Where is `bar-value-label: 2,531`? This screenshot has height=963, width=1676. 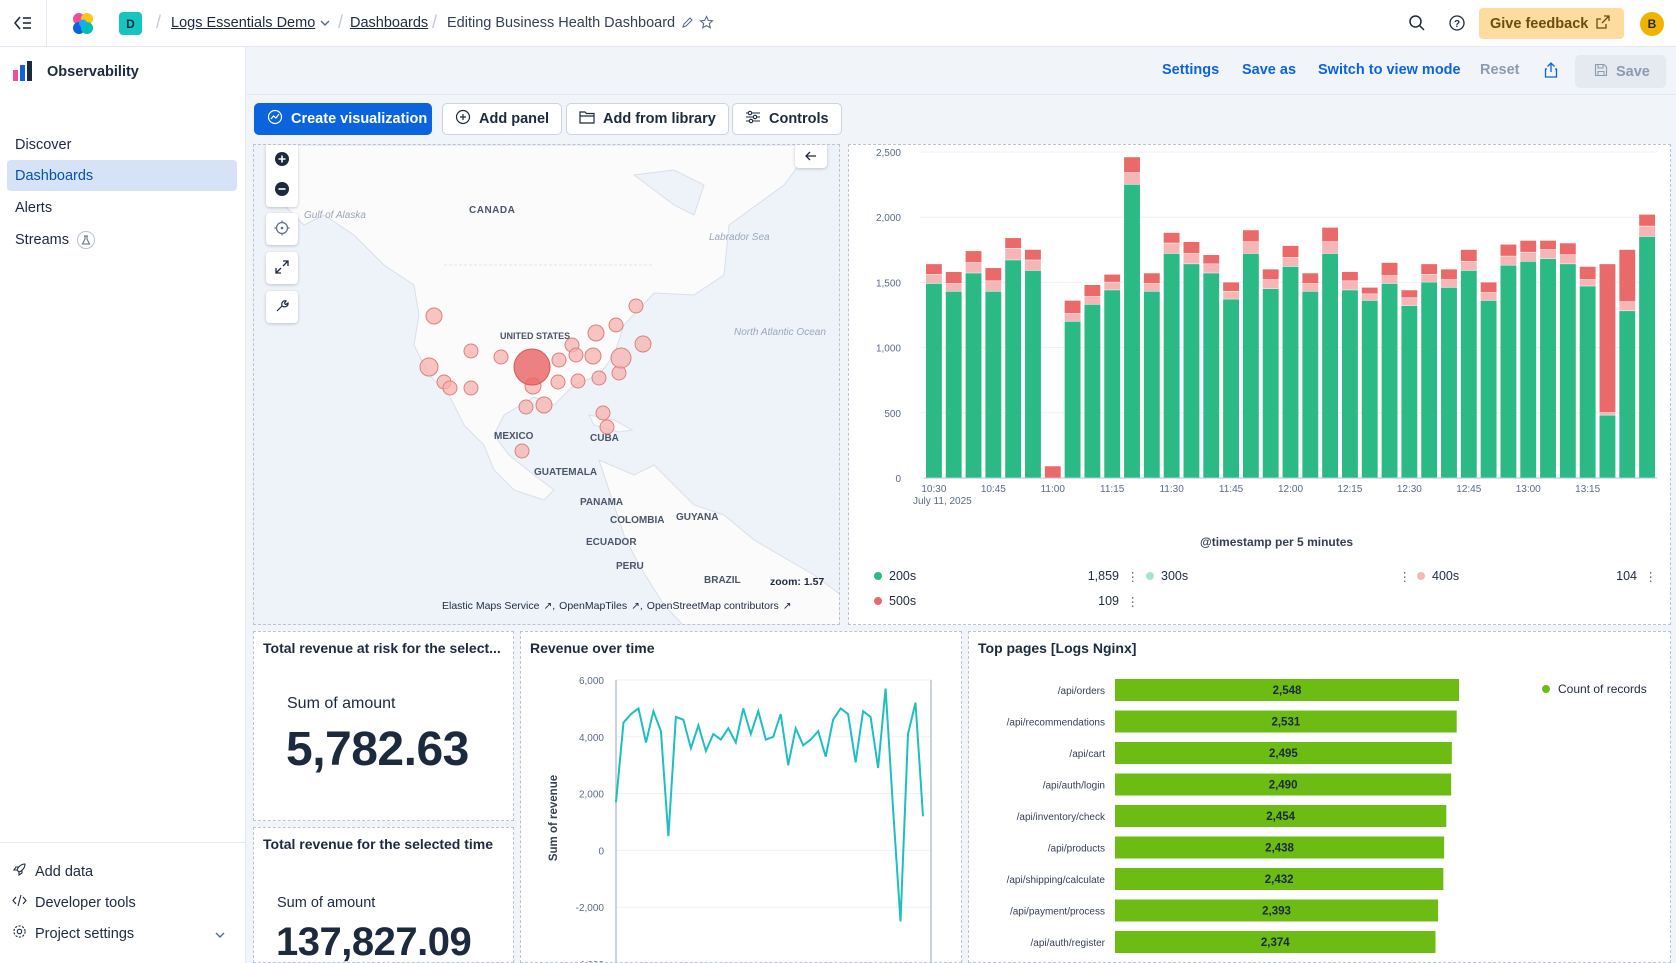 bar-value-label: 2,531 is located at coordinates (1285, 723).